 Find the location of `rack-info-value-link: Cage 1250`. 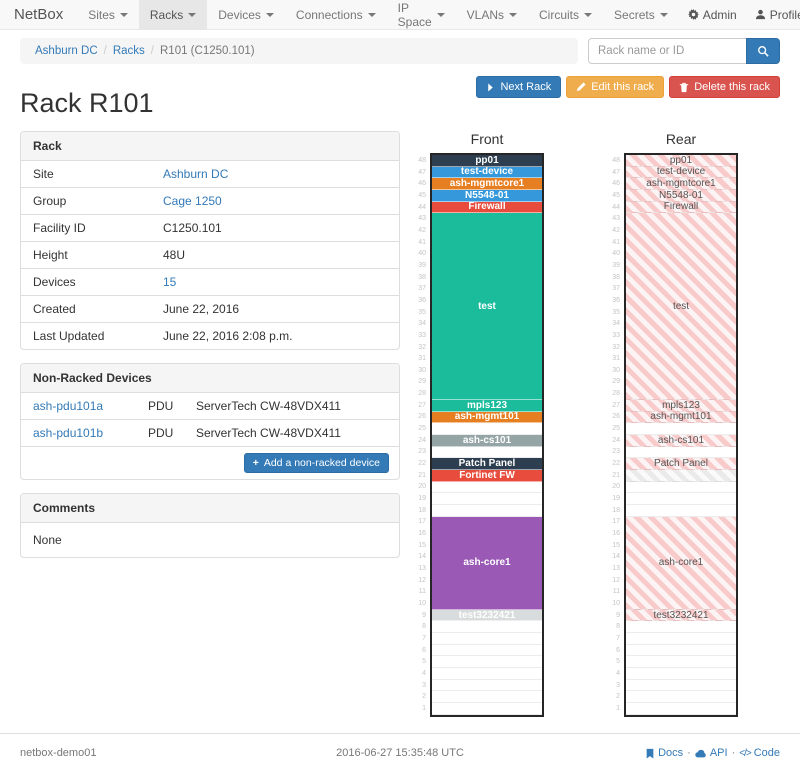

rack-info-value-link: Cage 1250 is located at coordinates (192, 201).